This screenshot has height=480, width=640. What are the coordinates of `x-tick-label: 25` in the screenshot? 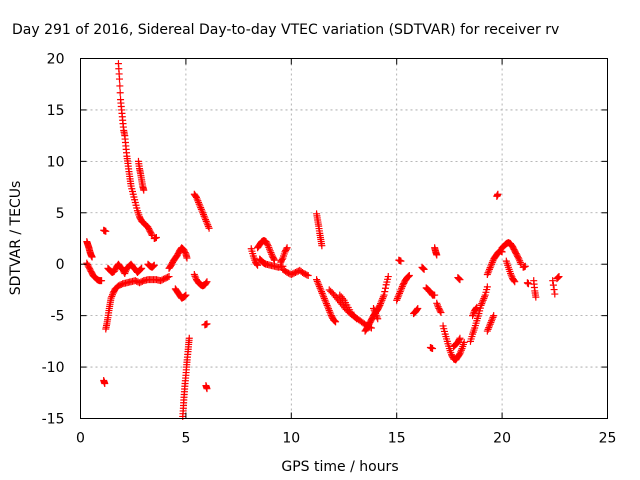 It's located at (608, 439).